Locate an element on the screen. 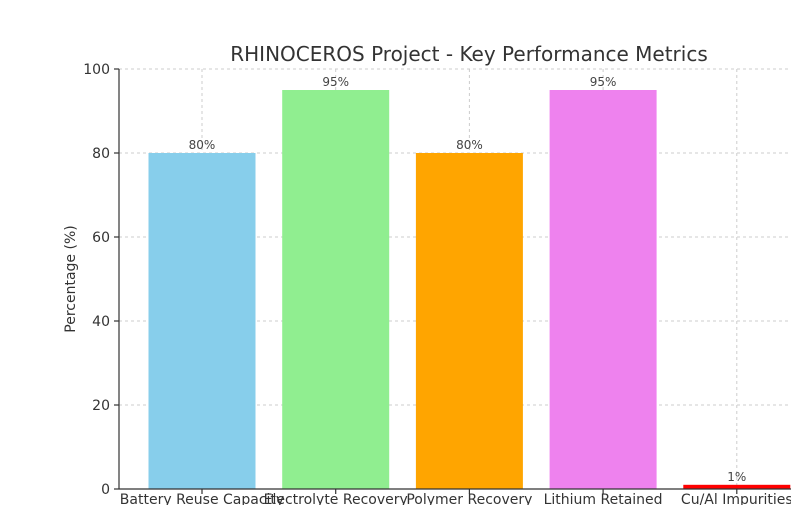 This screenshot has height=505, width=791. x-tick-label: Polymer Recovery is located at coordinates (469, 498).